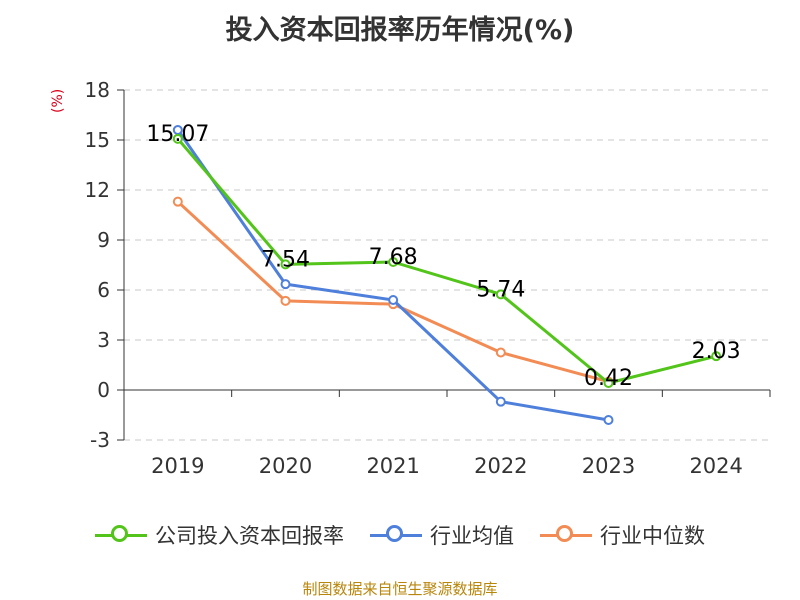 The width and height of the screenshot is (800, 600). Describe the element at coordinates (100, 440) in the screenshot. I see `y-tick-label: -3` at that location.